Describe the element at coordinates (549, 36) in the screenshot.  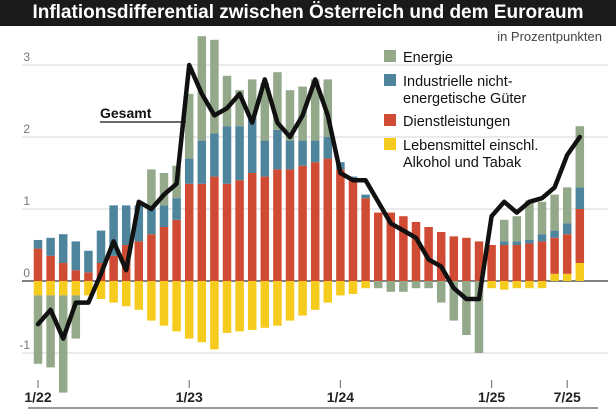
I see `chart-subtitle: in Prozentpunkten` at that location.